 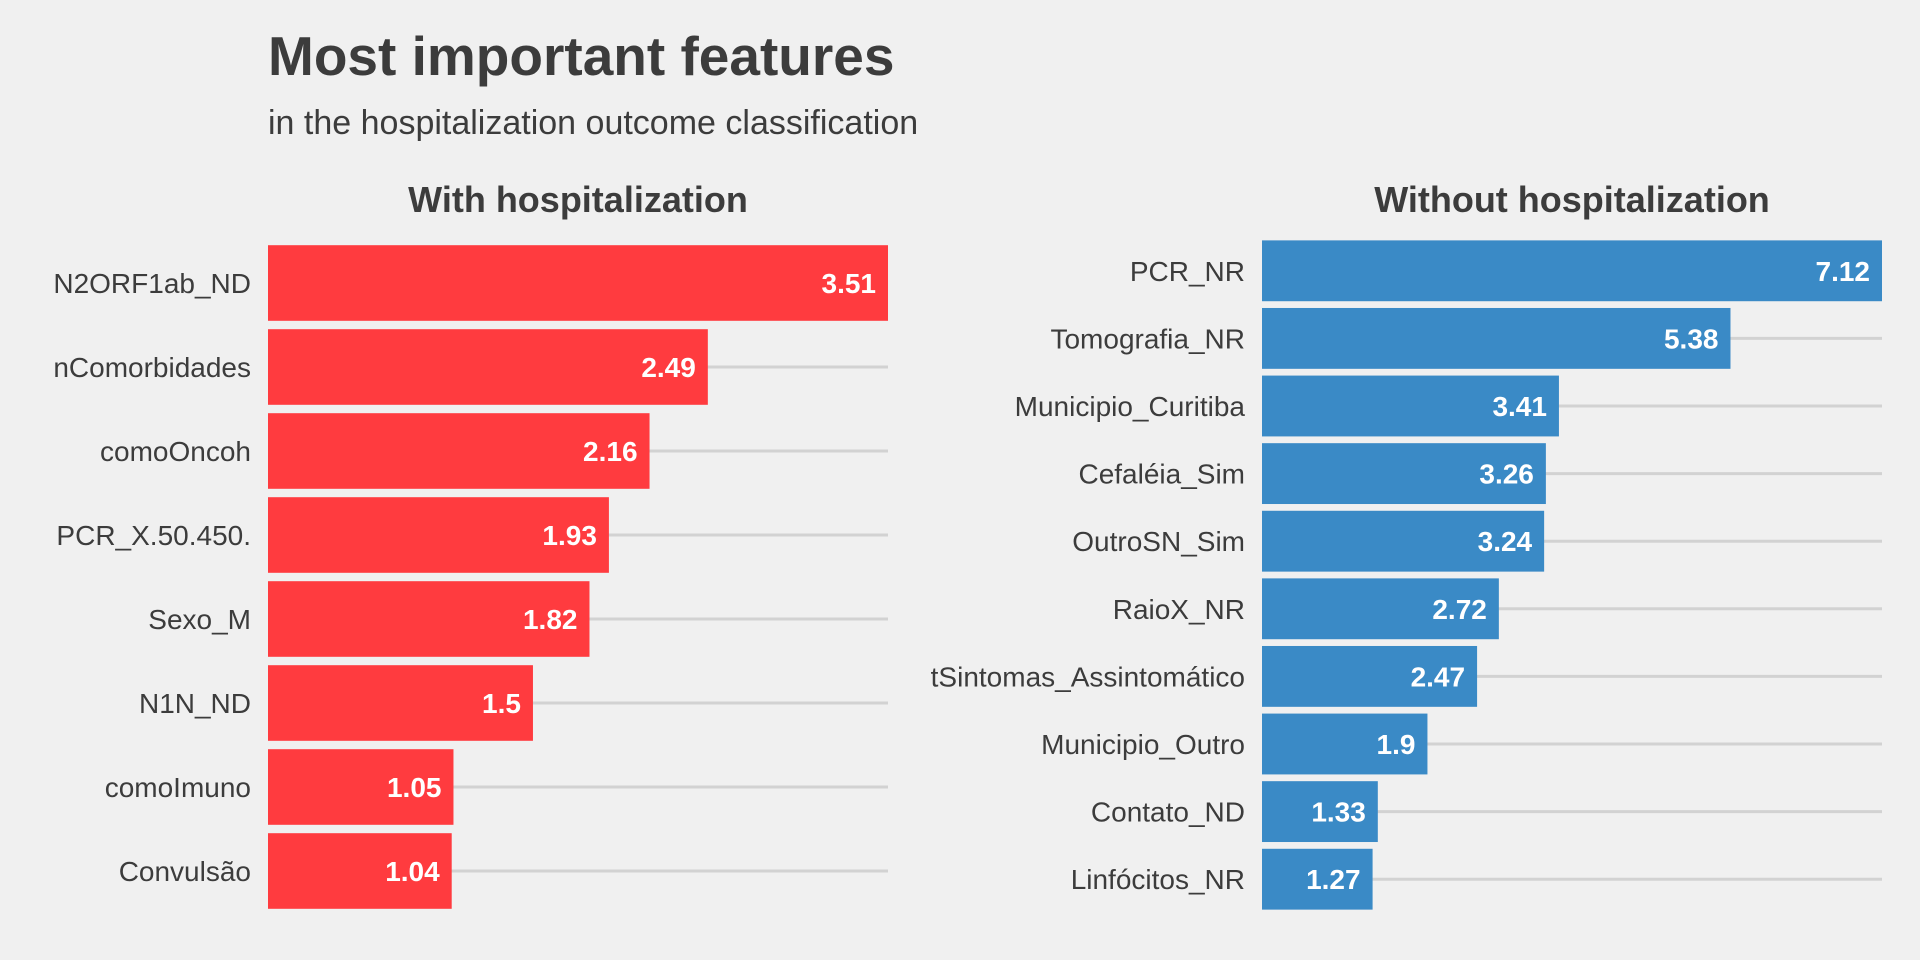 What do you see at coordinates (1396, 744) in the screenshot?
I see `value-label: 1.9` at bounding box center [1396, 744].